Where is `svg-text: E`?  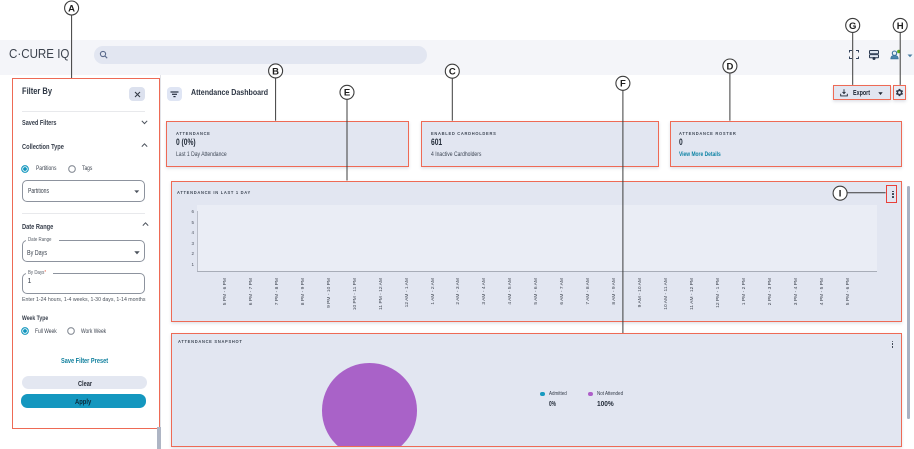 svg-text: E is located at coordinates (347, 93).